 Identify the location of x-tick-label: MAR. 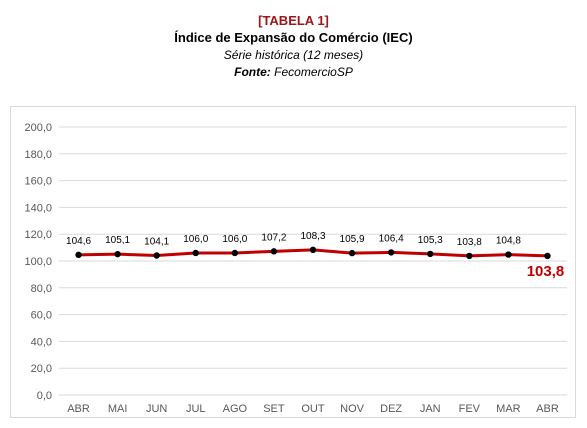
(508, 409).